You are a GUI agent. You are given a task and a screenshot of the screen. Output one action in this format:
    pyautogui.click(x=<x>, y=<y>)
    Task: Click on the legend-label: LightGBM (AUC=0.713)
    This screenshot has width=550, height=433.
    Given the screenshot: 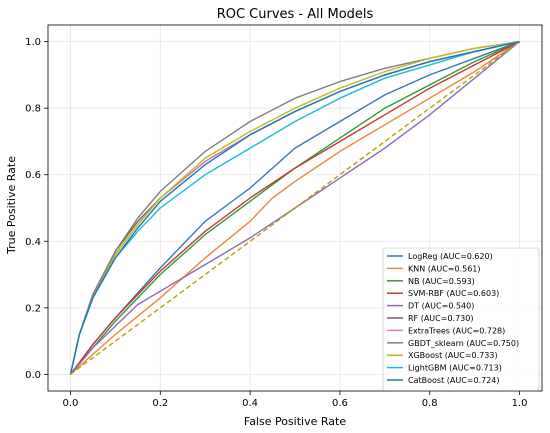 What is the action you would take?
    pyautogui.click(x=455, y=368)
    